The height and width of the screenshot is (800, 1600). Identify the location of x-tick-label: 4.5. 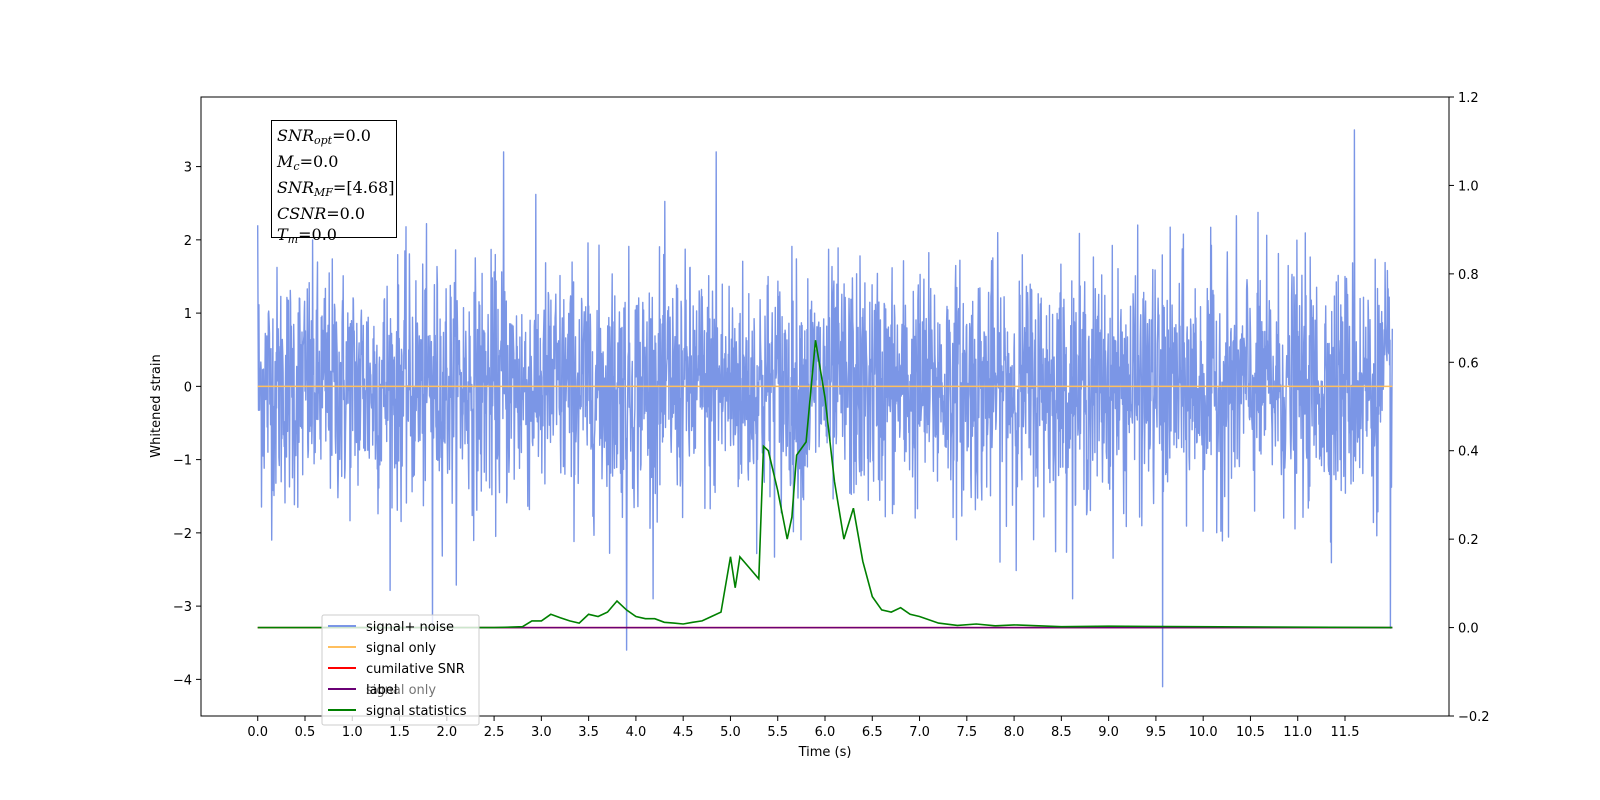
(683, 732).